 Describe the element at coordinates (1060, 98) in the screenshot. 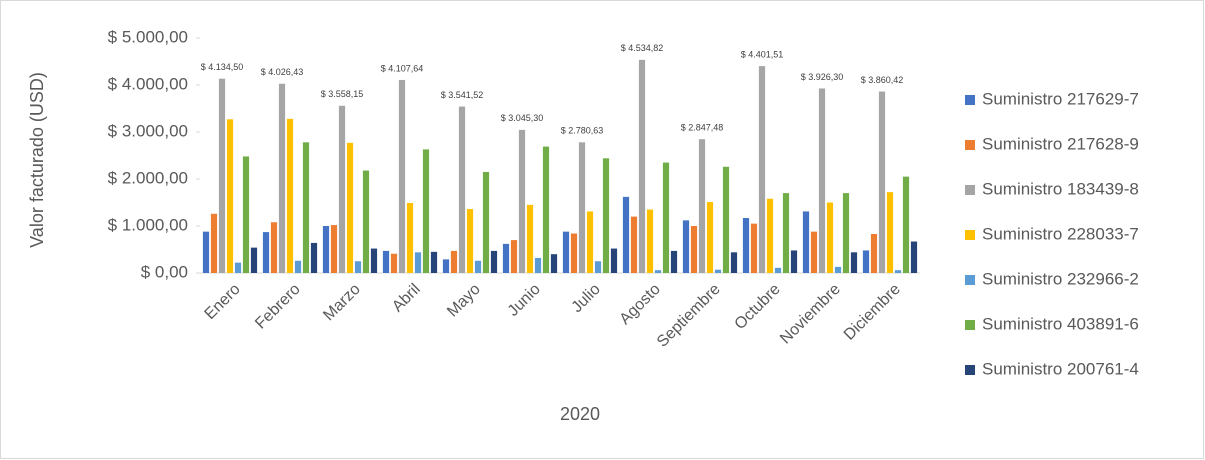

I see `legend-label: Suministro 217629-7` at that location.